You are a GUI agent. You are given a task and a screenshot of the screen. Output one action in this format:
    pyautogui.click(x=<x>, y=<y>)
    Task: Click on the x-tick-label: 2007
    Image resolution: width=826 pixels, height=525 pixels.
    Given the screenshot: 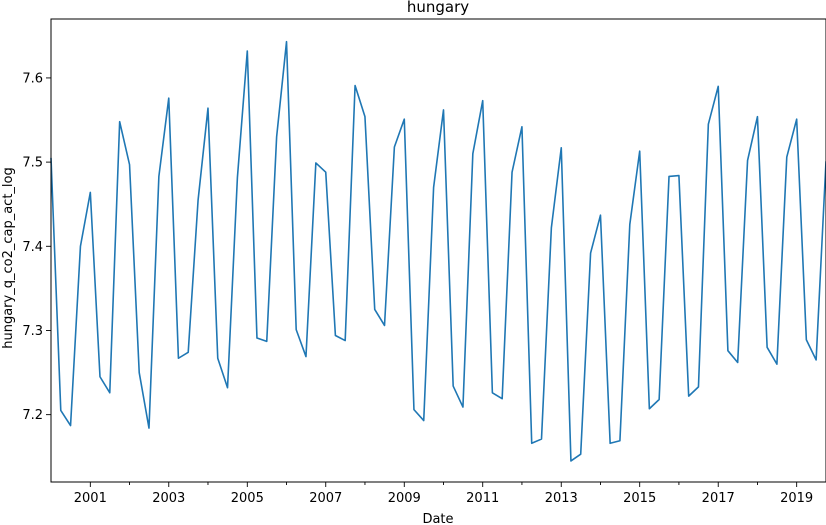 What is the action you would take?
    pyautogui.click(x=325, y=498)
    